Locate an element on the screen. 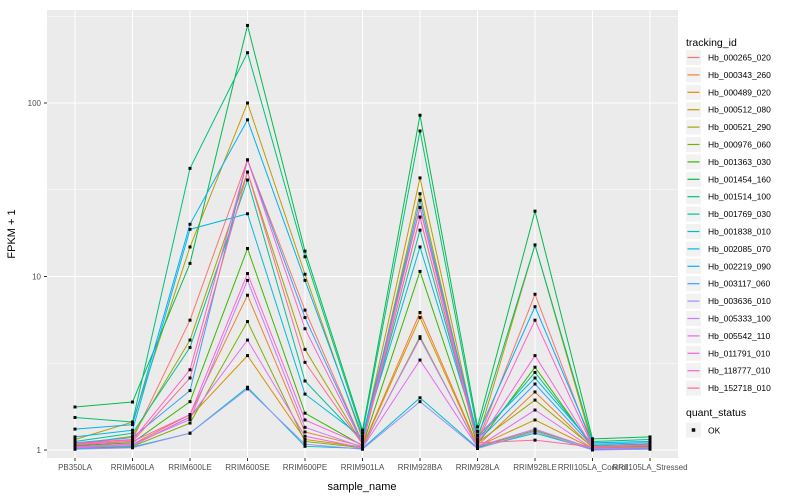 The width and height of the screenshot is (800, 500). x-tick-label: RRIM600PE is located at coordinates (305, 467).